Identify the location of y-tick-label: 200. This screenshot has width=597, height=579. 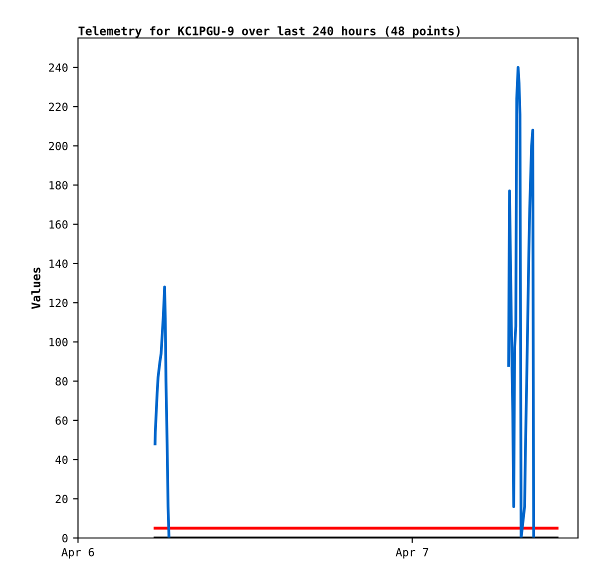
(58, 146).